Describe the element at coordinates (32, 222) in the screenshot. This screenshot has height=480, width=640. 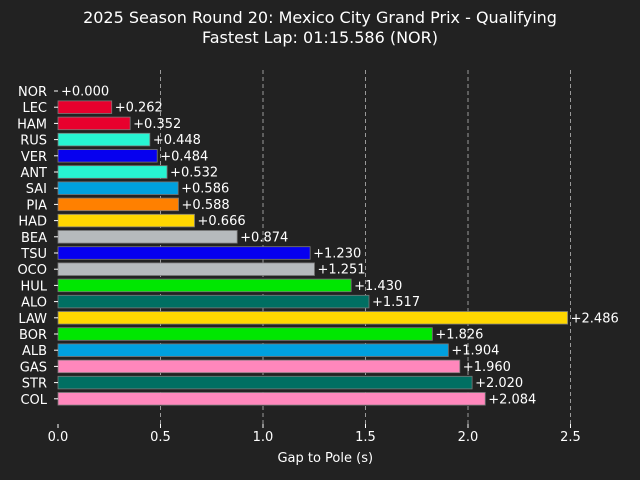
I see `y-tick-label: HAD` at that location.